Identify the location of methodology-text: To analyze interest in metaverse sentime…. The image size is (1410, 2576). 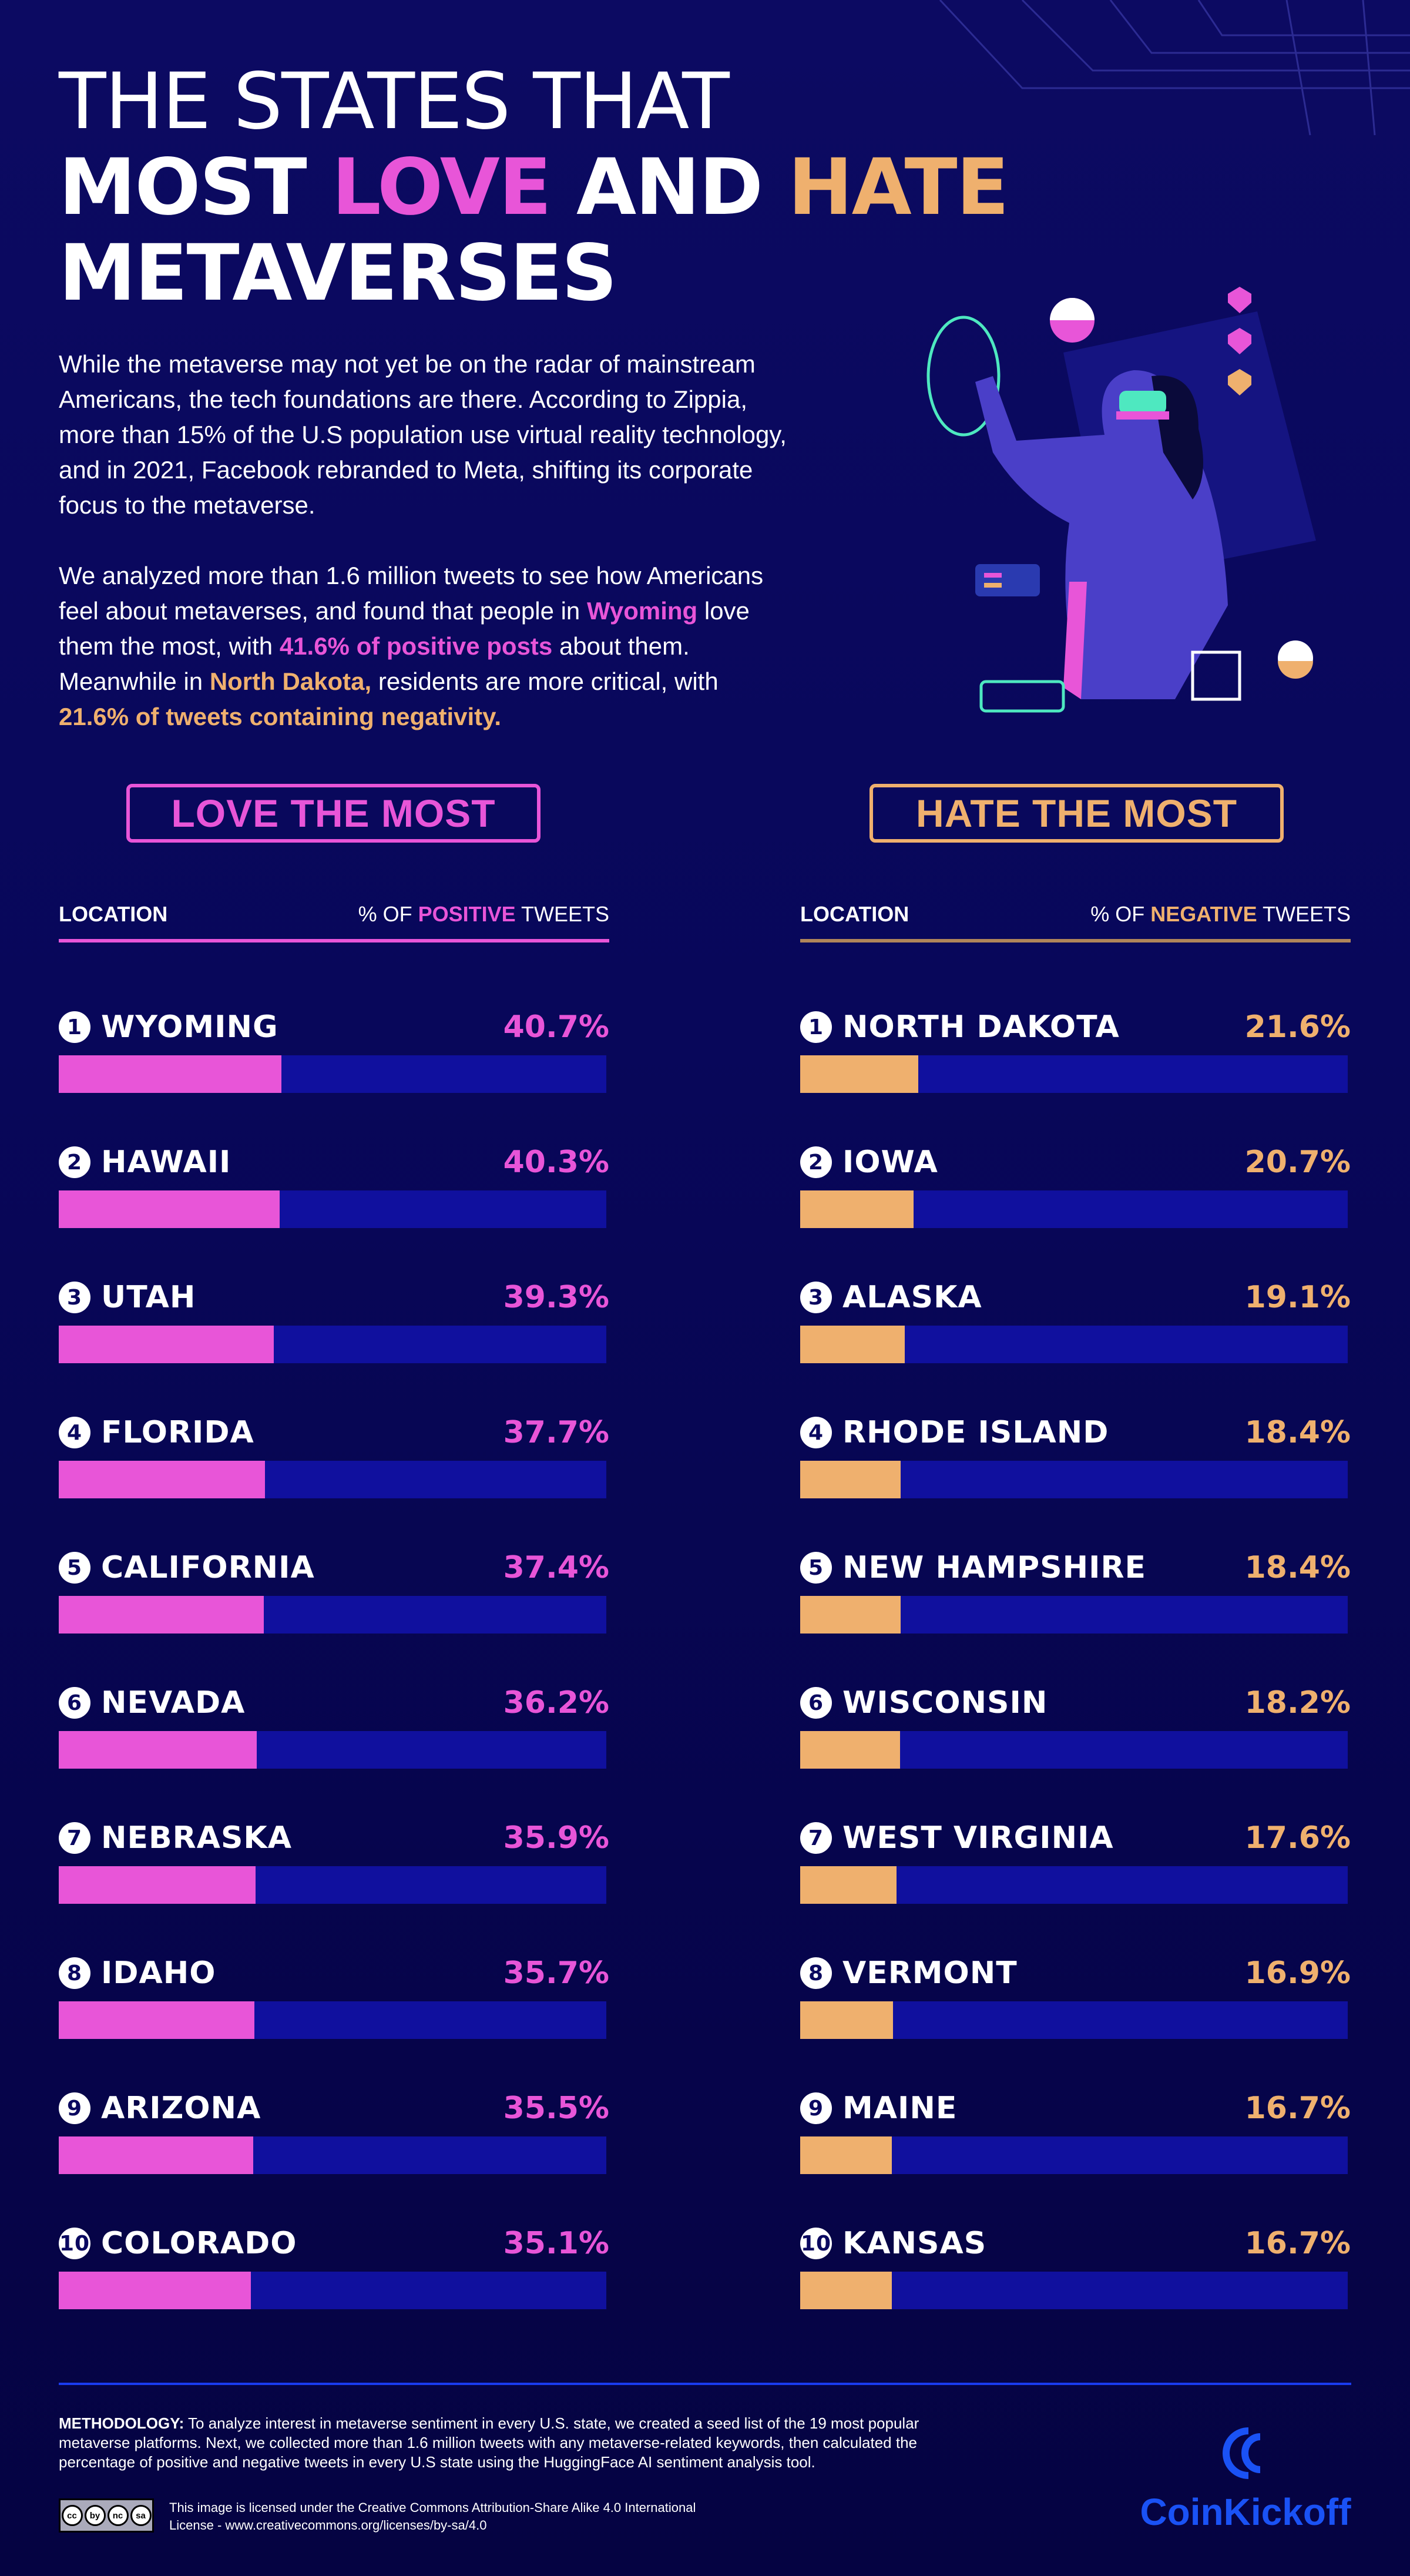
(489, 2443).